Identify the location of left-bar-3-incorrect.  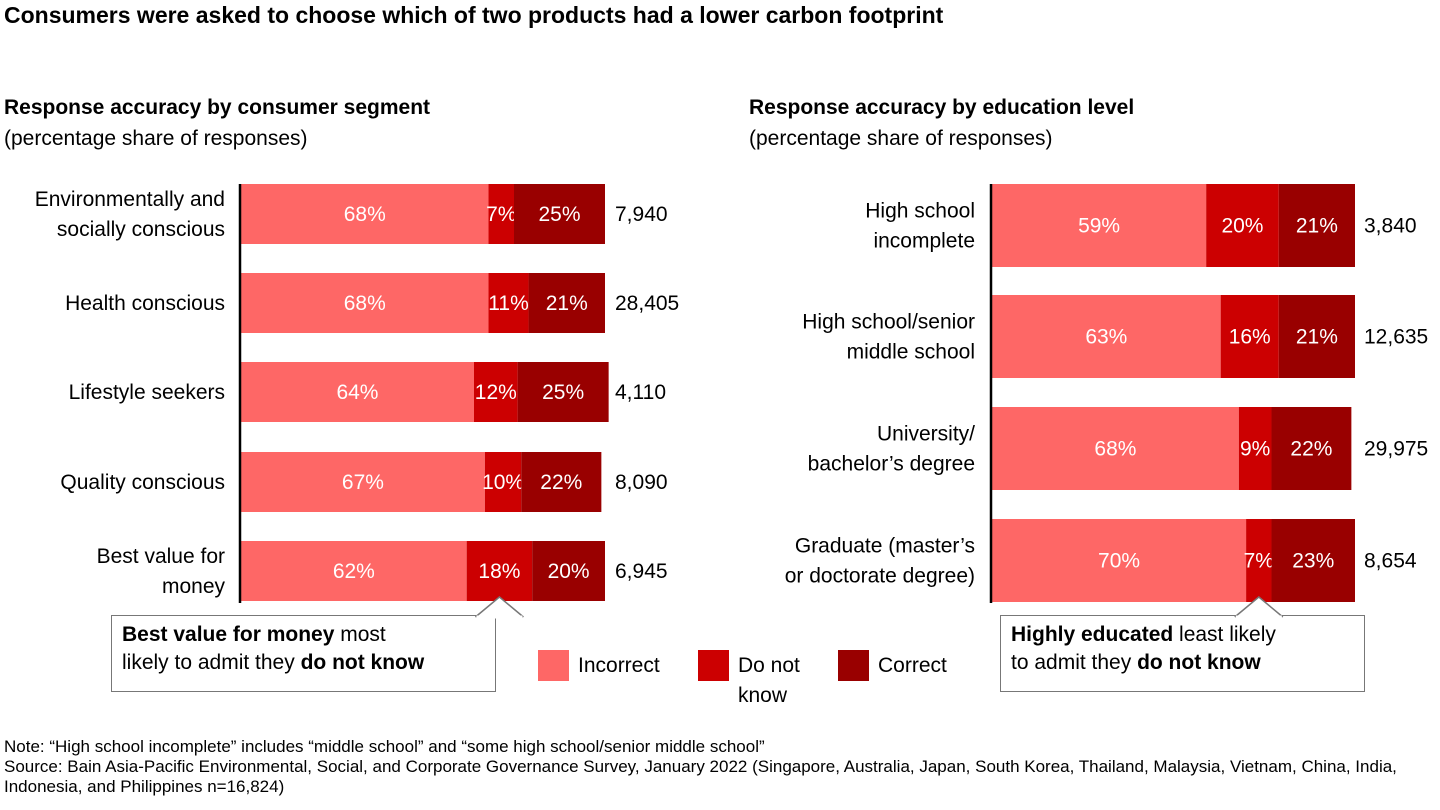
(357, 392).